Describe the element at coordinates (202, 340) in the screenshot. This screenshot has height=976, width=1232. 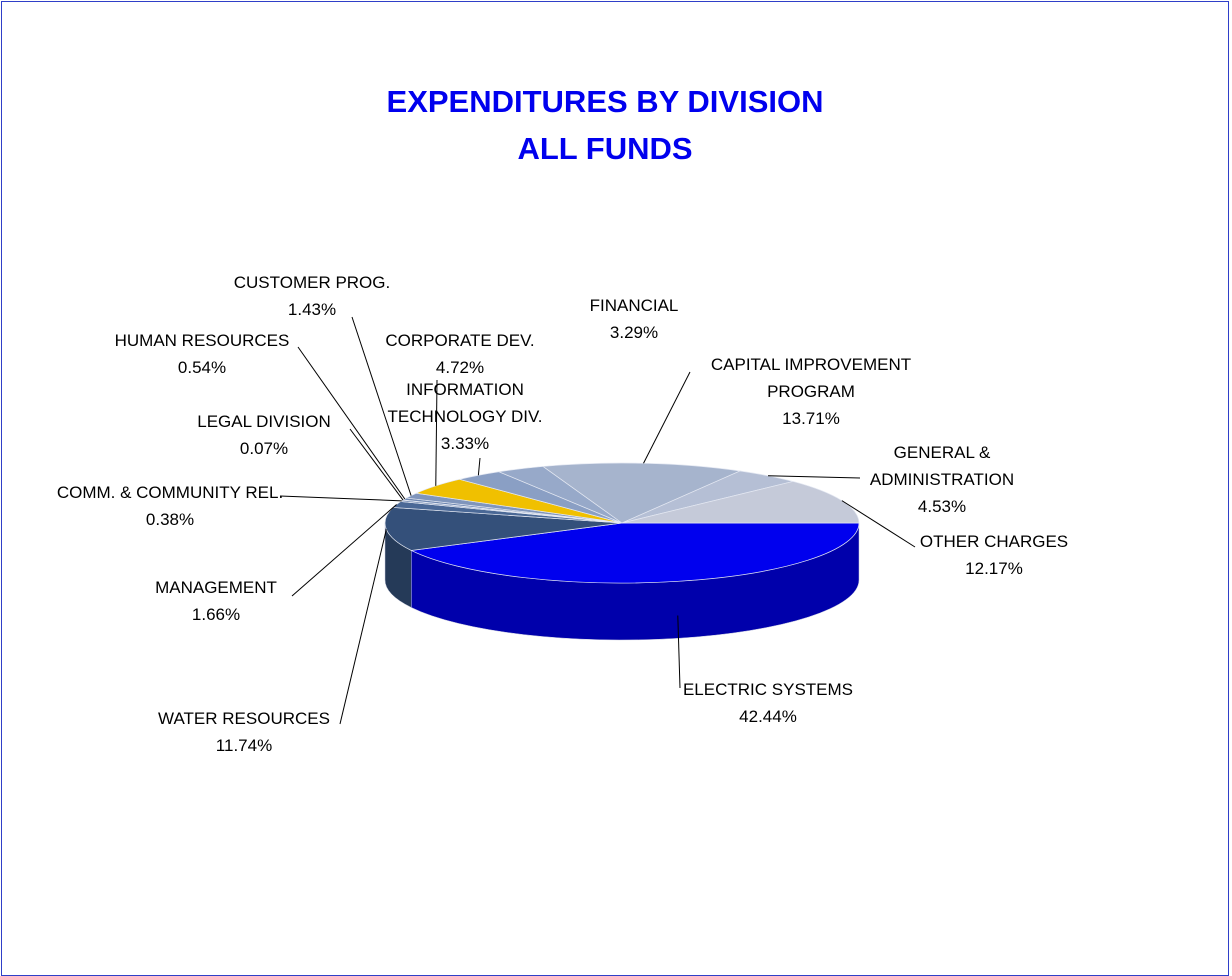
I see `data-label-name: HUMAN RESOURCES` at that location.